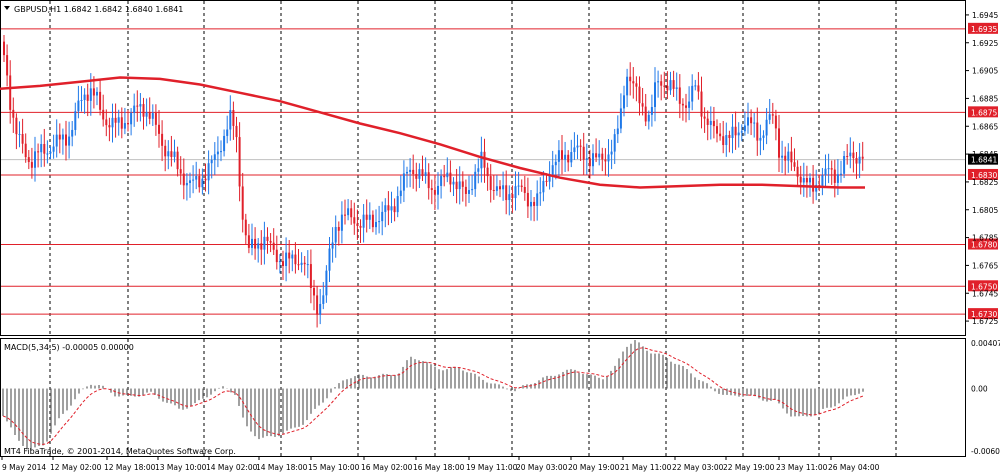 This screenshot has width=1000, height=476. What do you see at coordinates (76, 467) in the screenshot?
I see `time-tick-label: 12 May 02:00` at bounding box center [76, 467].